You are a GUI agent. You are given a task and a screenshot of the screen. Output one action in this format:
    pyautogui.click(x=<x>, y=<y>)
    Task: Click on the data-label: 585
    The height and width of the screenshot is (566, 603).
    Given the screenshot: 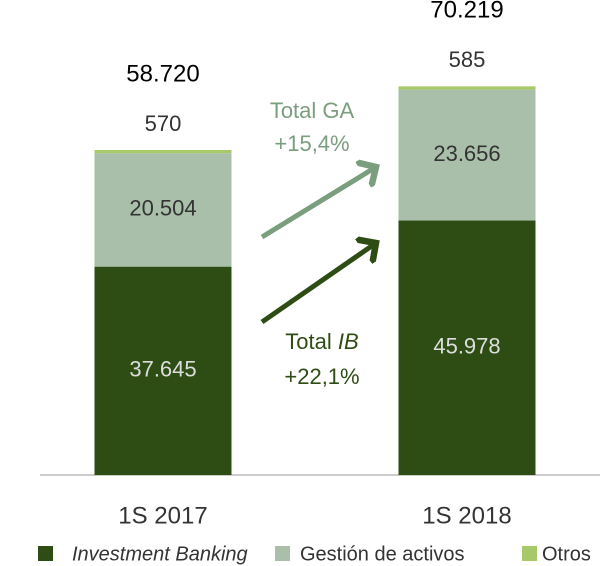 What is the action you would take?
    pyautogui.click(x=467, y=59)
    